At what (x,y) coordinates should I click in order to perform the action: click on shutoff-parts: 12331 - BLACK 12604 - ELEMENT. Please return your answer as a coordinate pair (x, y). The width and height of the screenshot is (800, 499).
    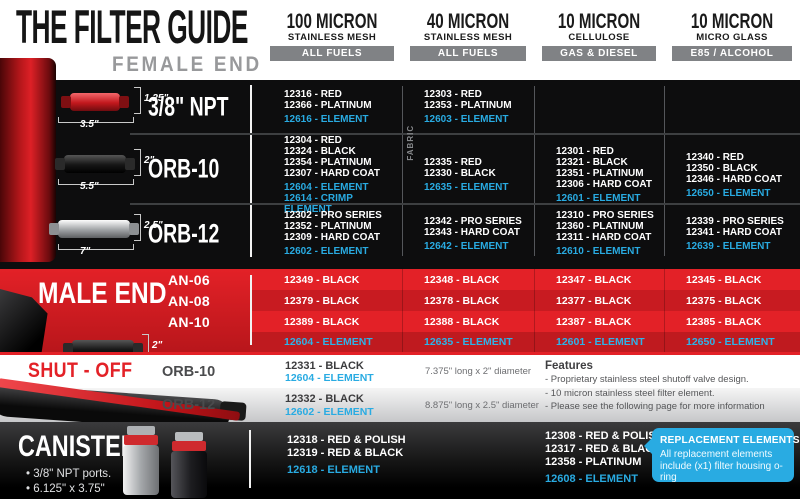
    Looking at the image, I should click on (329, 371).